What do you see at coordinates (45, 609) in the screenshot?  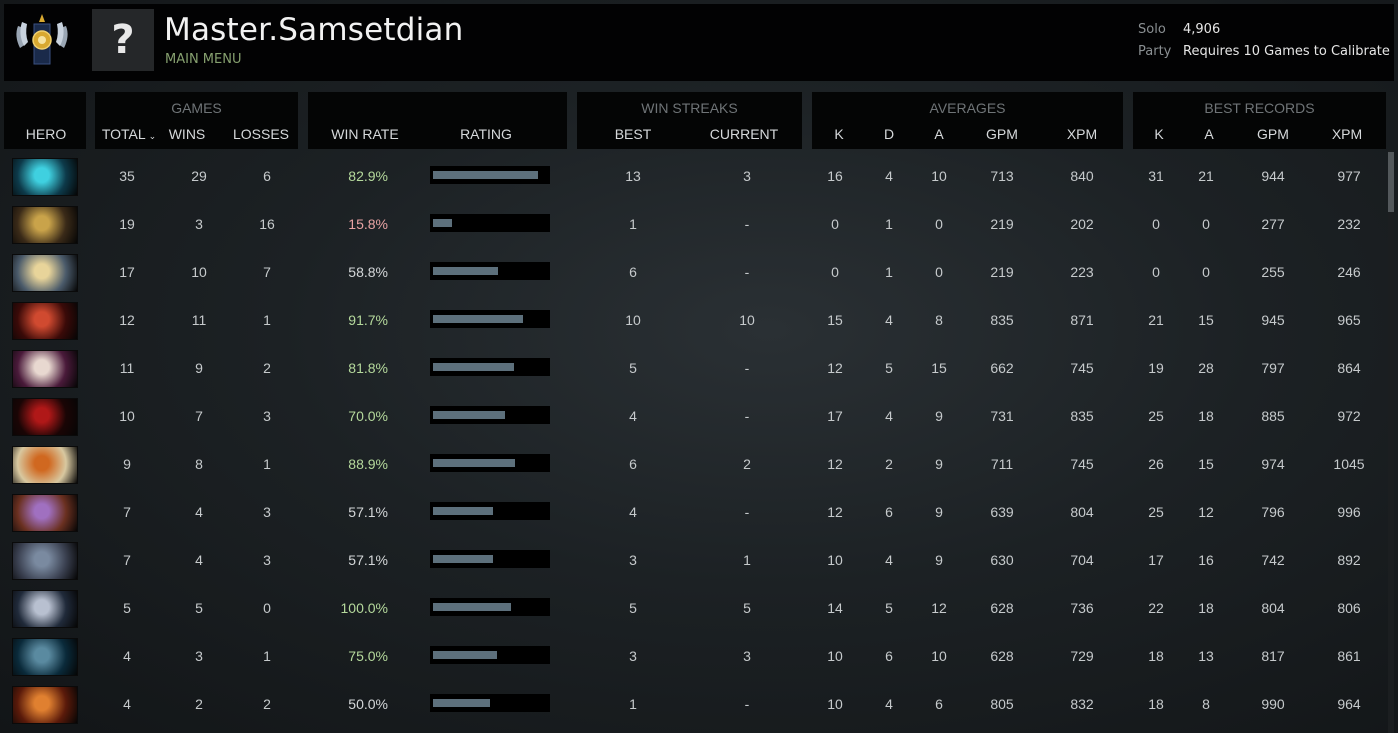 I see `hero-pale-horned-icon` at bounding box center [45, 609].